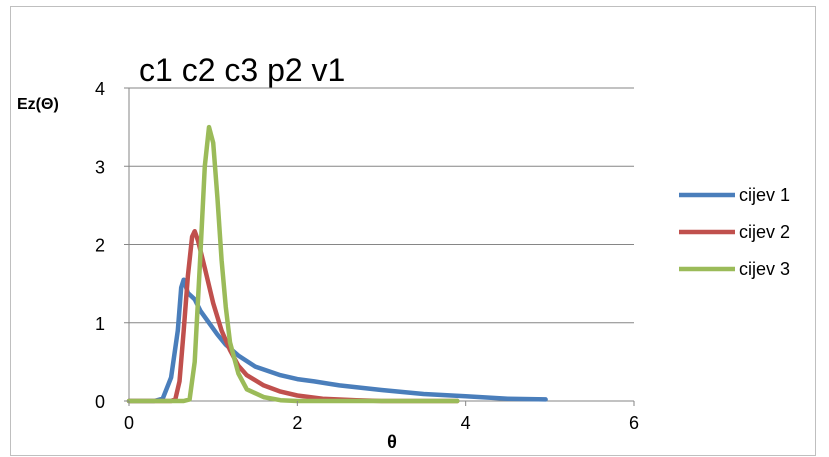 The width and height of the screenshot is (829, 457). What do you see at coordinates (466, 423) in the screenshot?
I see `x-tick-label: 4` at bounding box center [466, 423].